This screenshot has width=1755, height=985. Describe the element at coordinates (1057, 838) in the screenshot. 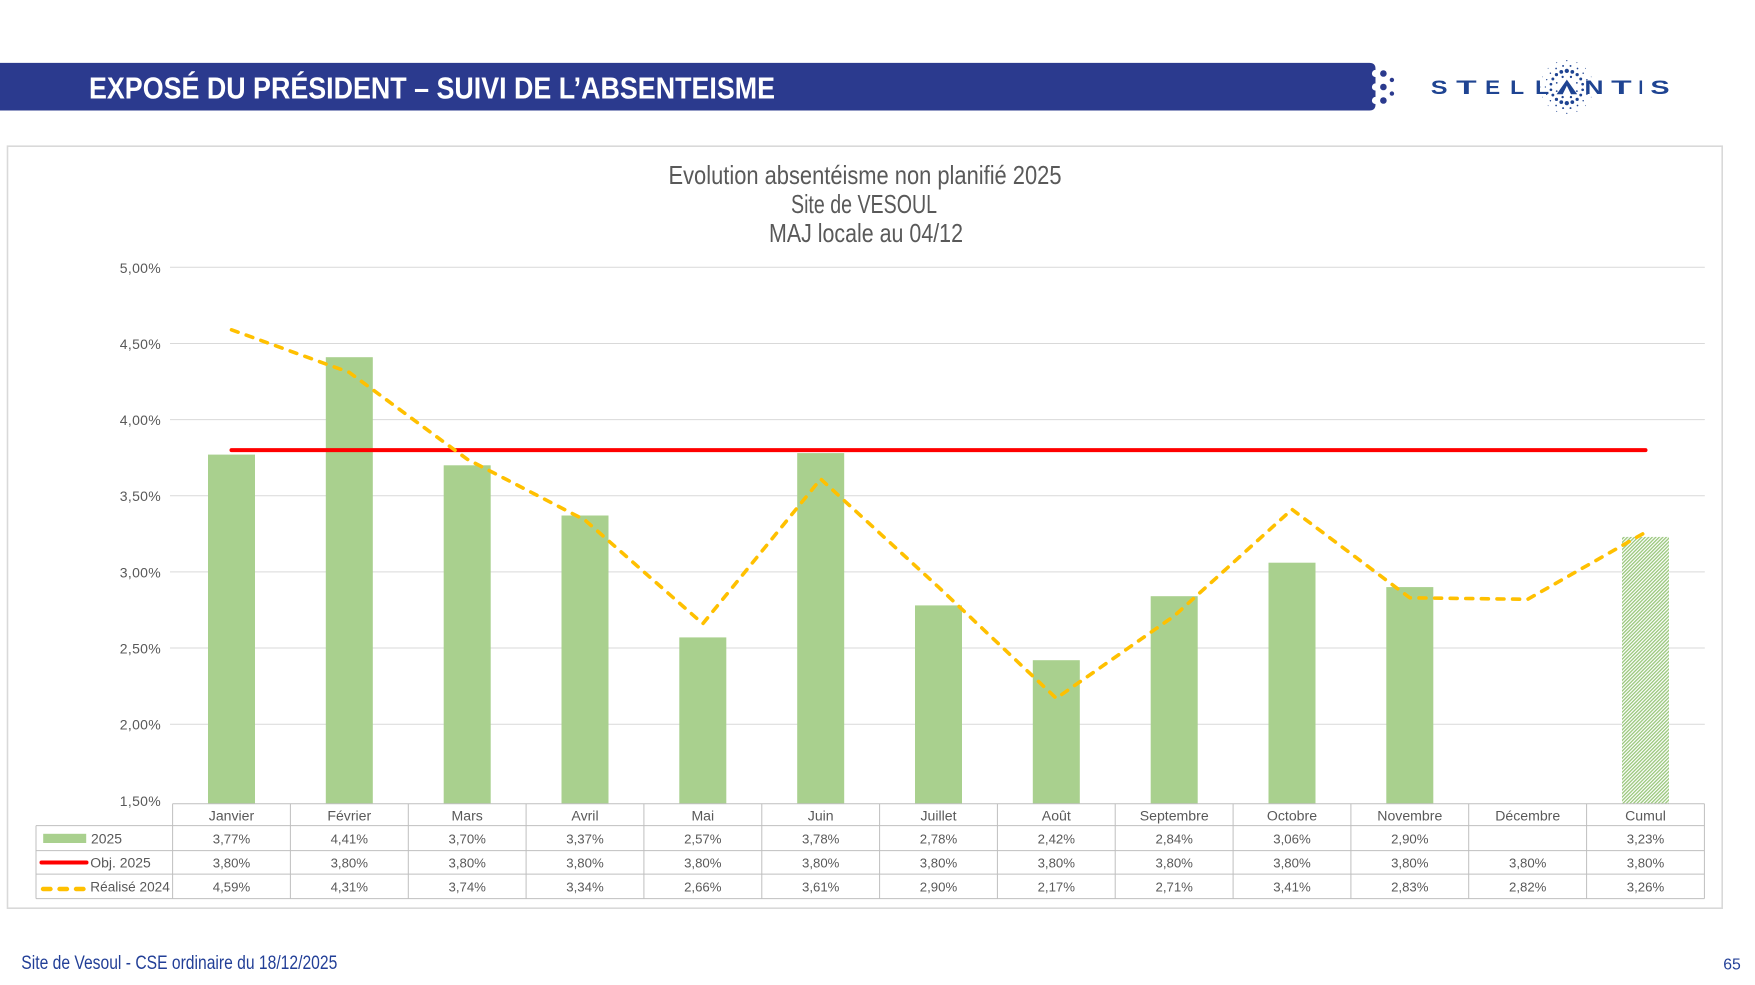

I see `svg-text: 2,42%` at that location.